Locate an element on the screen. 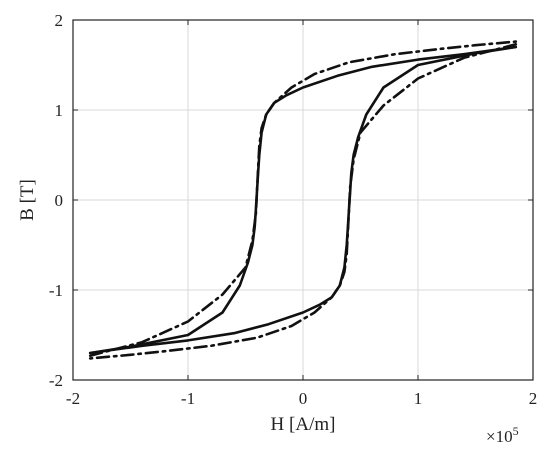 The image size is (550, 457). x-tick-label: -1 is located at coordinates (188, 398).